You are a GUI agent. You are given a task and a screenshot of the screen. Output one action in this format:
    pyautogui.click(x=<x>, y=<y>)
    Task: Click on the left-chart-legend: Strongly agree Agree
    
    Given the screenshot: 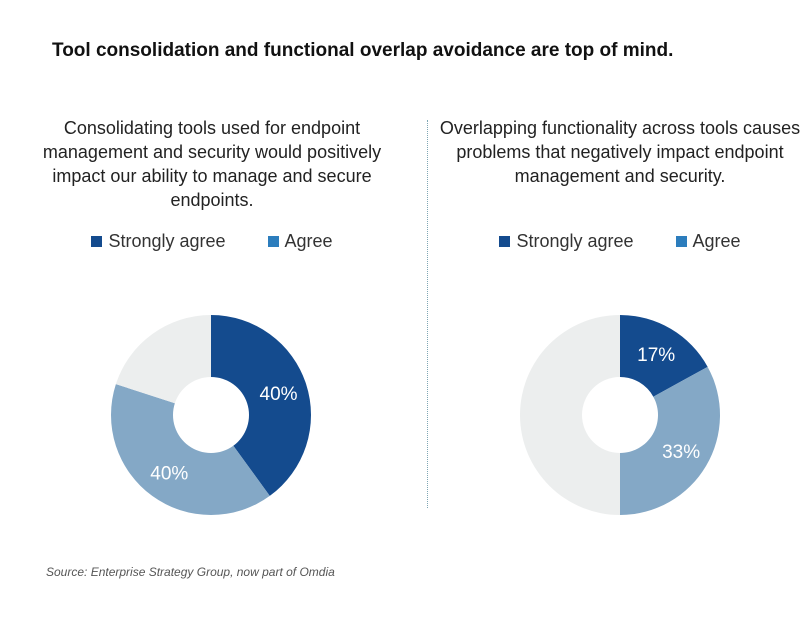 What is the action you would take?
    pyautogui.click(x=212, y=241)
    